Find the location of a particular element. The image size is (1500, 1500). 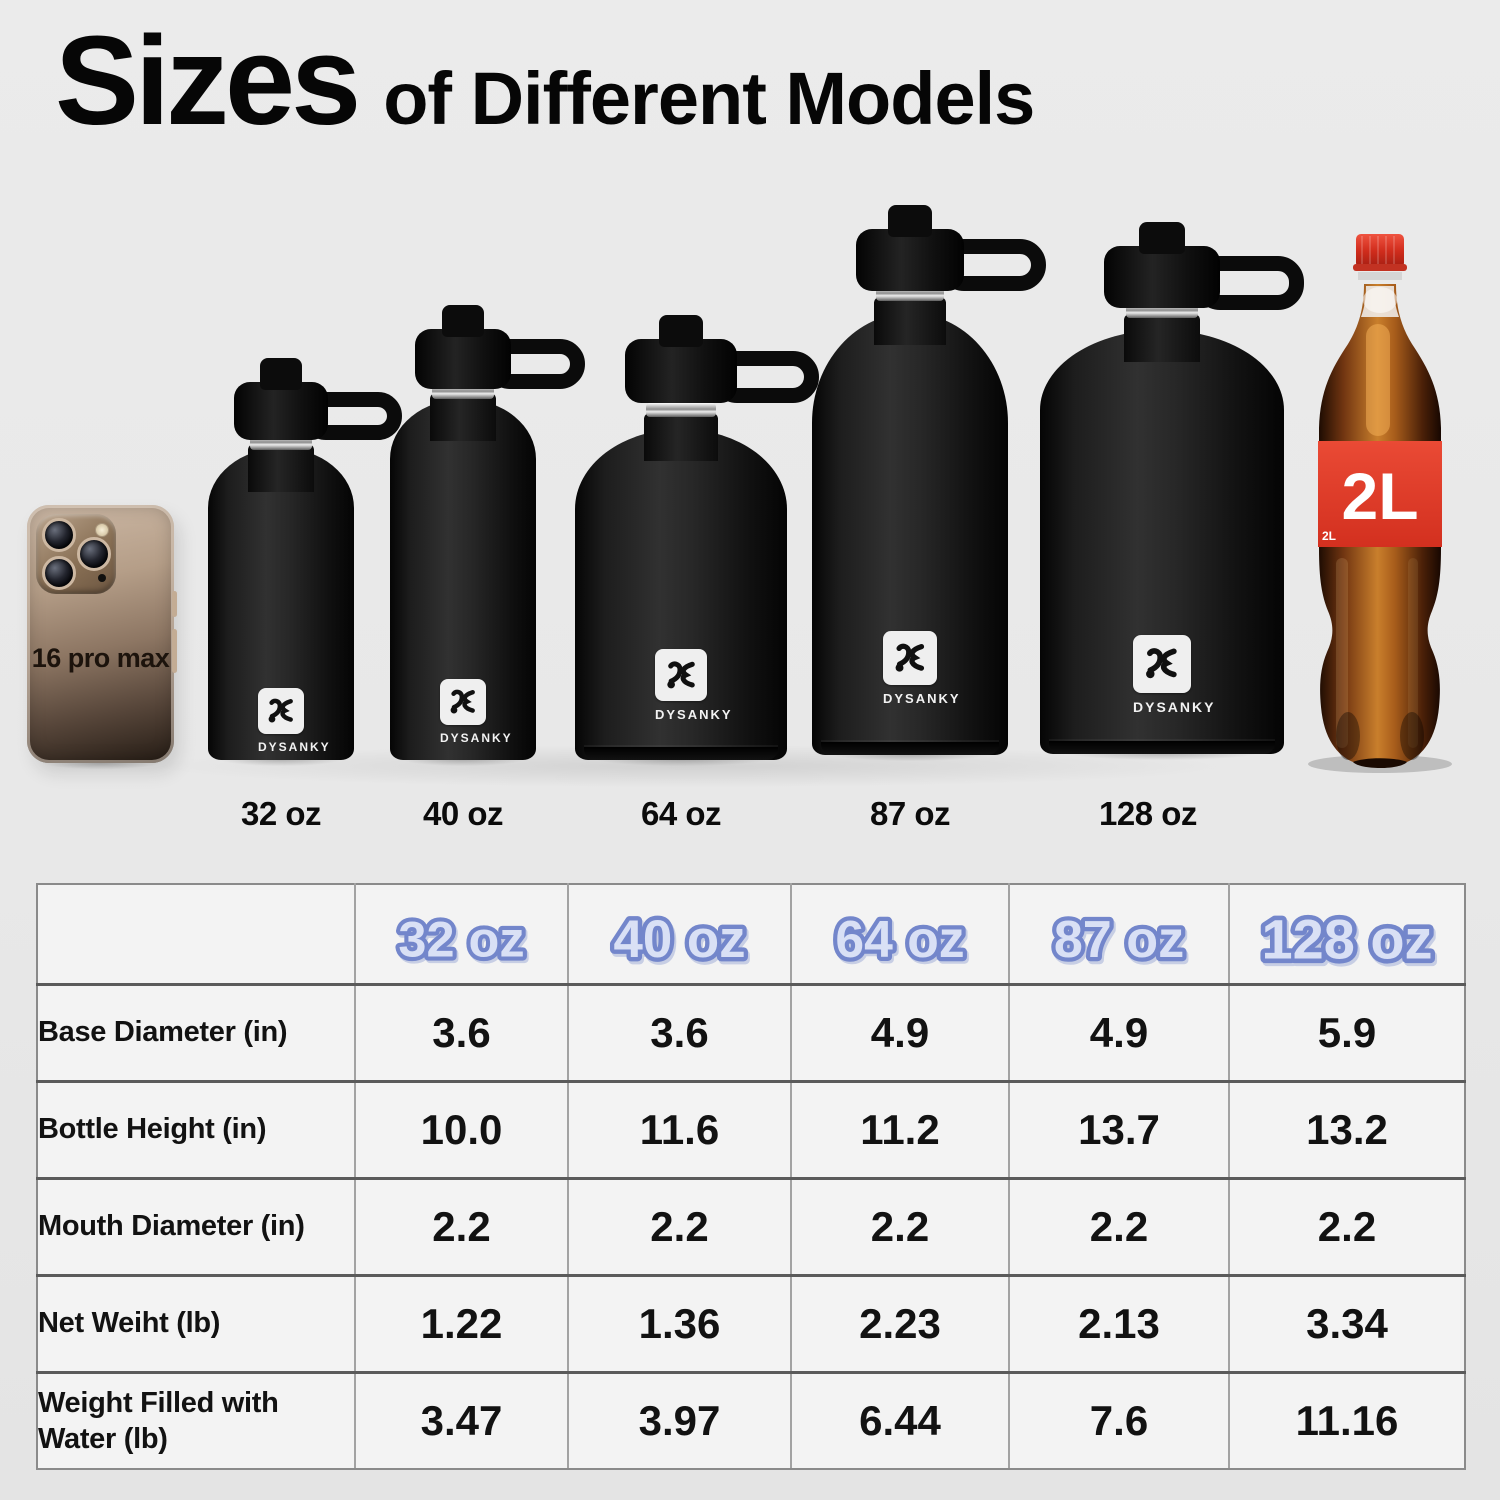

spec-value: 3.6 is located at coordinates (461, 1032).